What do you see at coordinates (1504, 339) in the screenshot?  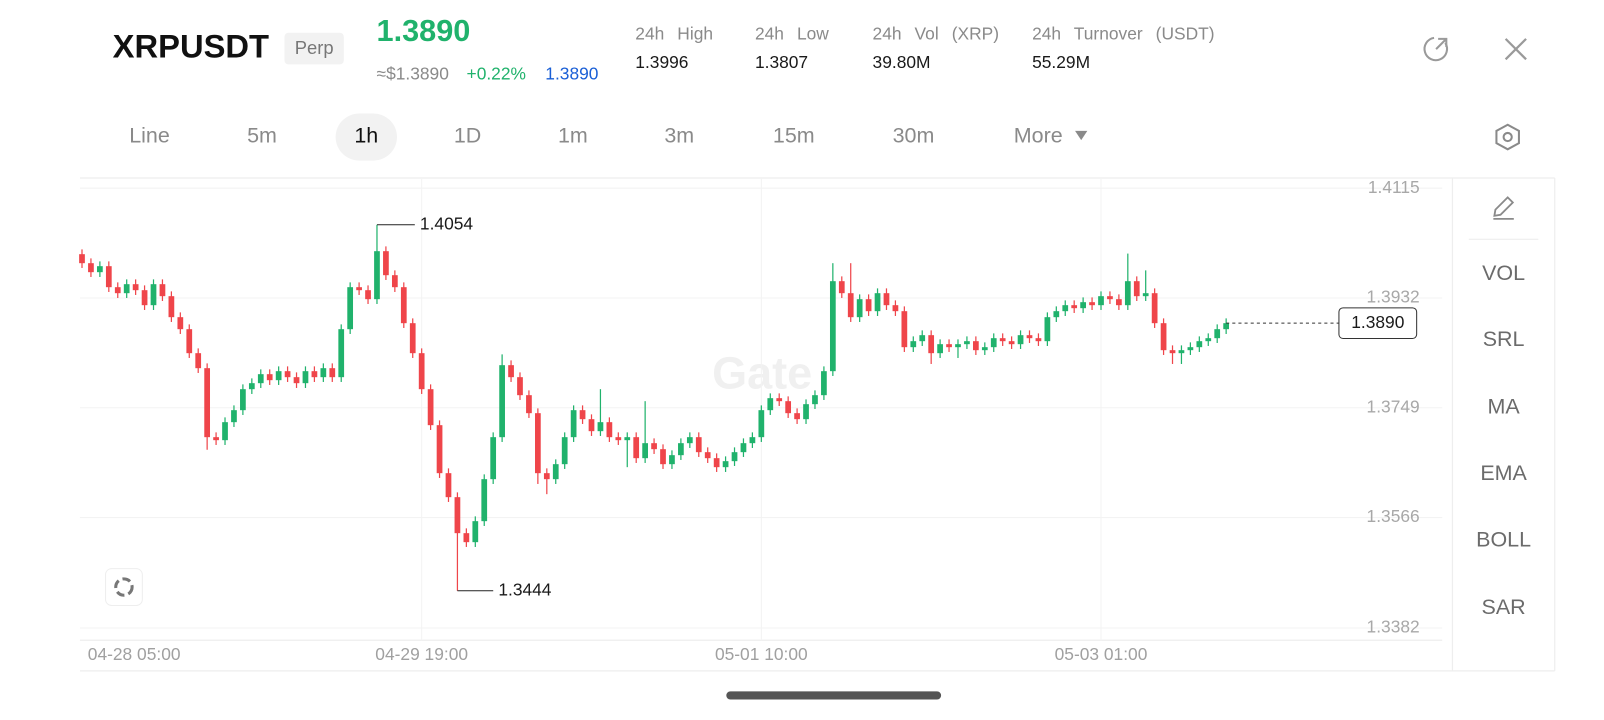 I see `indicator: SRL` at bounding box center [1504, 339].